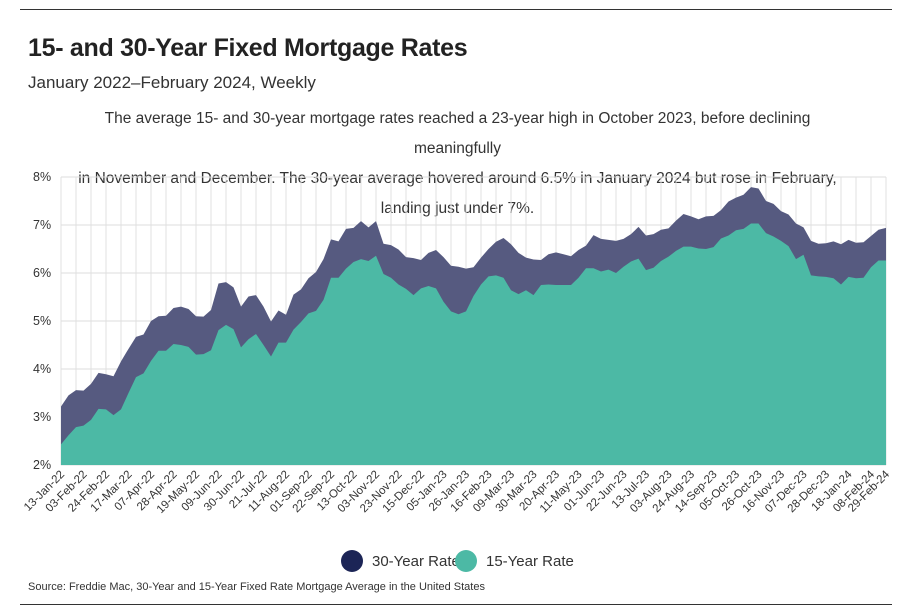  I want to click on legend-swatch-15-year, so click(466, 561).